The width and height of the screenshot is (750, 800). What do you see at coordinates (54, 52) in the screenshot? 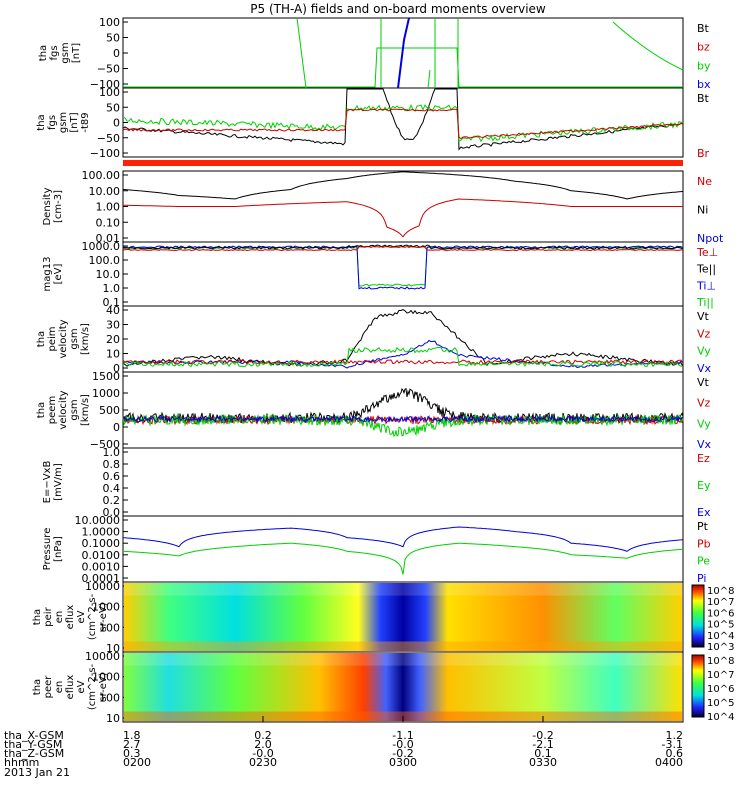
I see `y-axis-label: fgs` at bounding box center [54, 52].